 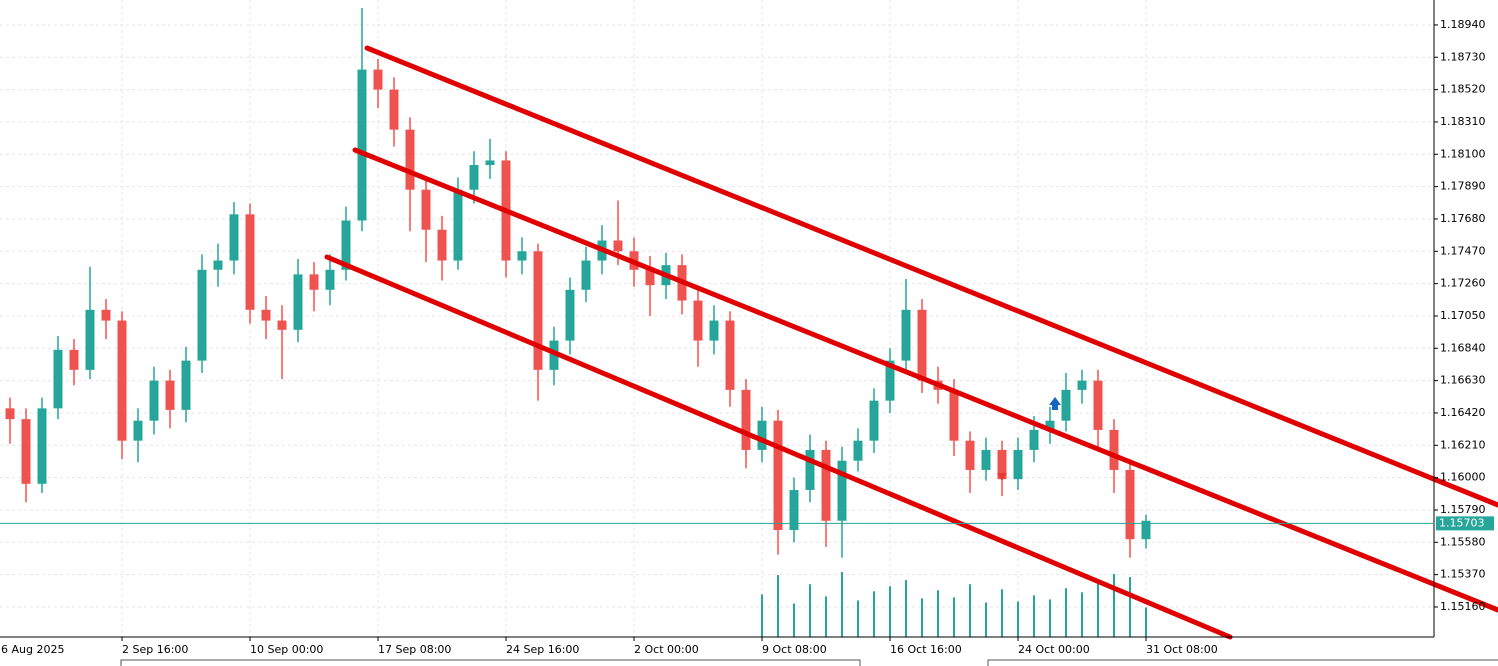 What do you see at coordinates (1463, 121) in the screenshot?
I see `y-tick-label: 1.18310` at bounding box center [1463, 121].